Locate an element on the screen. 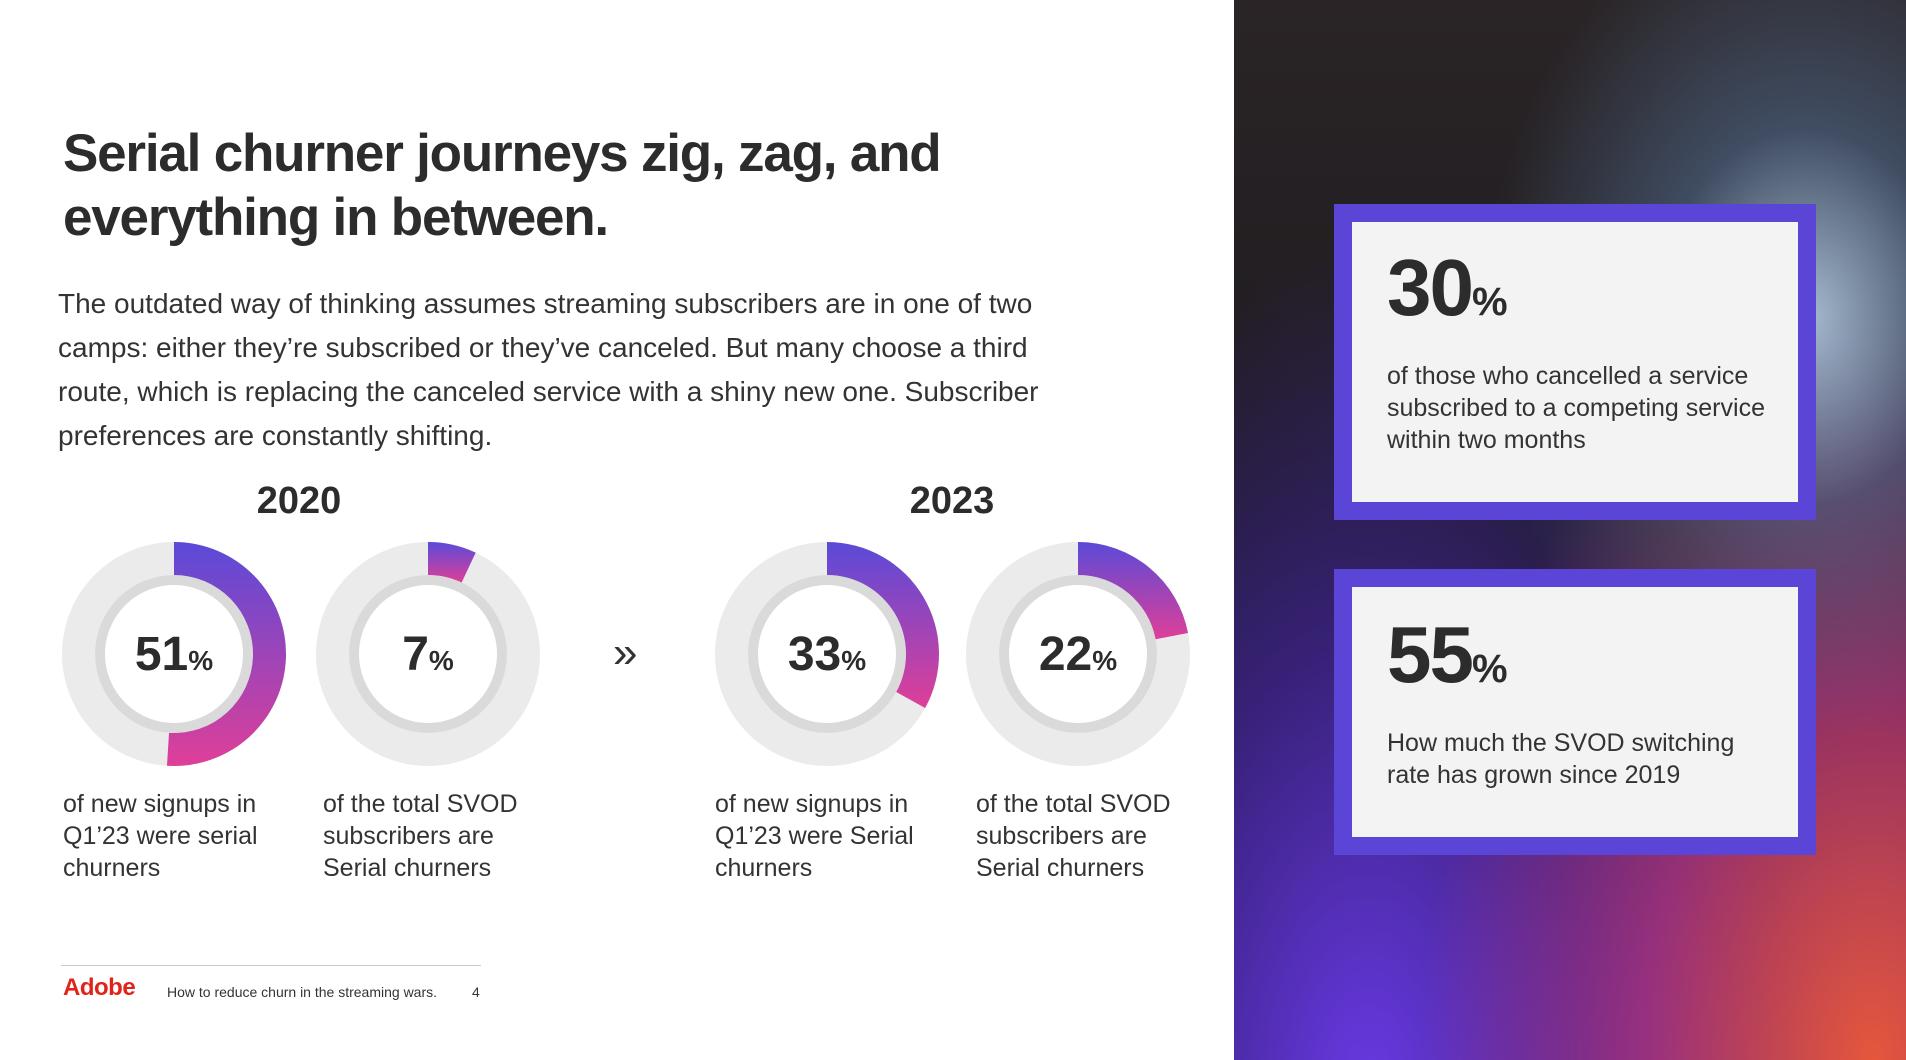 The width and height of the screenshot is (1906, 1060). stat-value: 55% is located at coordinates (1447, 655).